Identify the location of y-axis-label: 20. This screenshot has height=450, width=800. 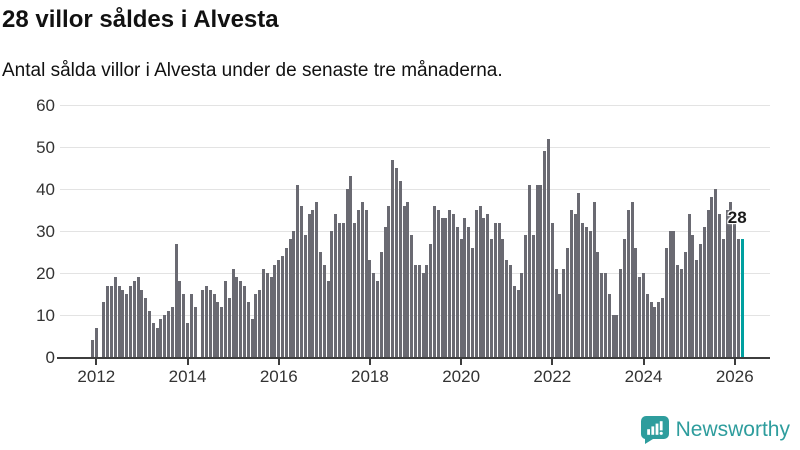
(45, 273).